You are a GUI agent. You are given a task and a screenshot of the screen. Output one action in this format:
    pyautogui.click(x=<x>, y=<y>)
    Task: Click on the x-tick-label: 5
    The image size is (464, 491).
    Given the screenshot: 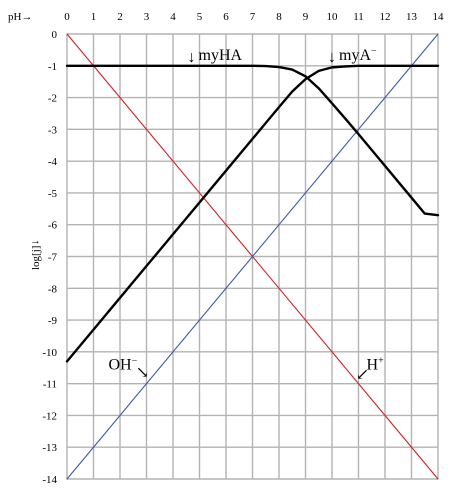 What is the action you would take?
    pyautogui.click(x=200, y=17)
    